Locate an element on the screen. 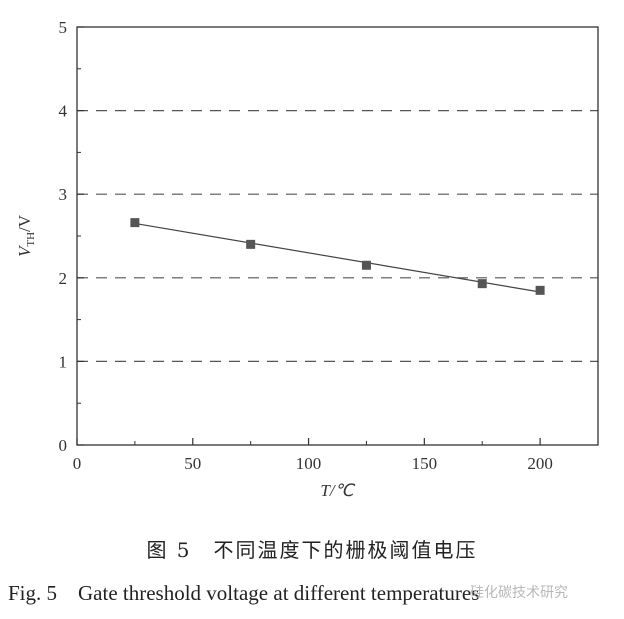 The height and width of the screenshot is (619, 624). y-tick-label: 4 is located at coordinates (63, 111).